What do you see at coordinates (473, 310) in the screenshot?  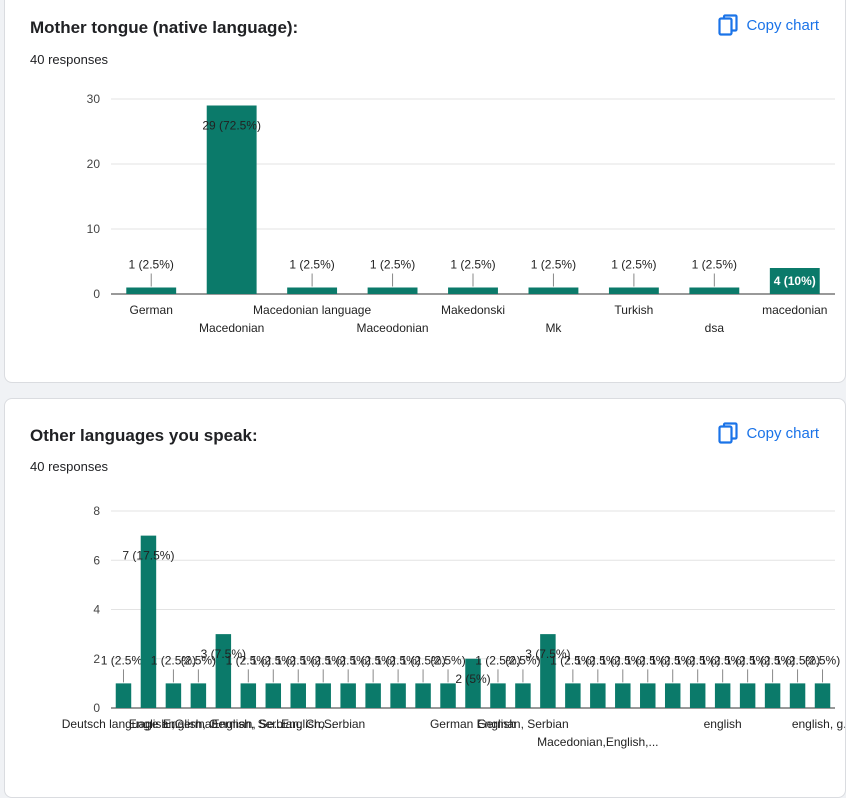 I see `x-tick-label: Makedonski` at bounding box center [473, 310].